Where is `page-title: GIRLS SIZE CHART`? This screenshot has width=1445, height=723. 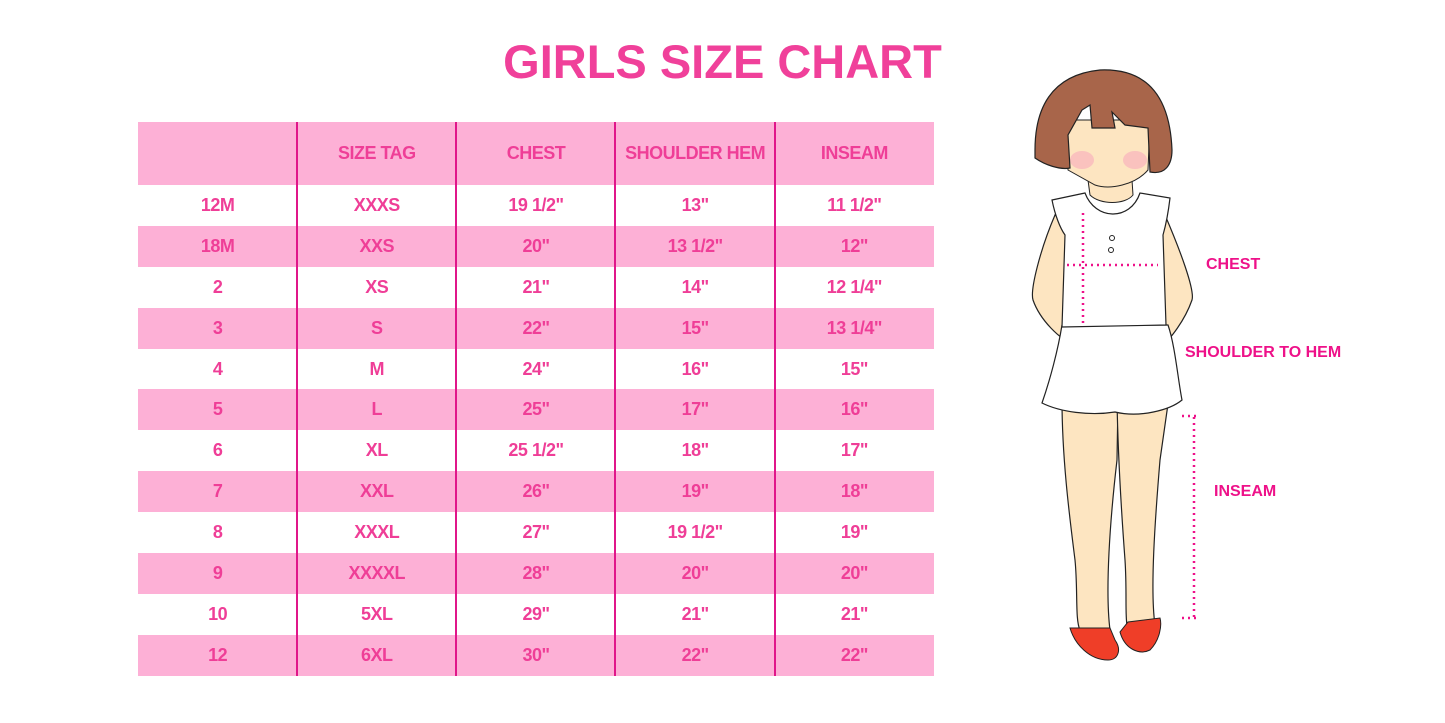
page-title: GIRLS SIZE CHART is located at coordinates (722, 61).